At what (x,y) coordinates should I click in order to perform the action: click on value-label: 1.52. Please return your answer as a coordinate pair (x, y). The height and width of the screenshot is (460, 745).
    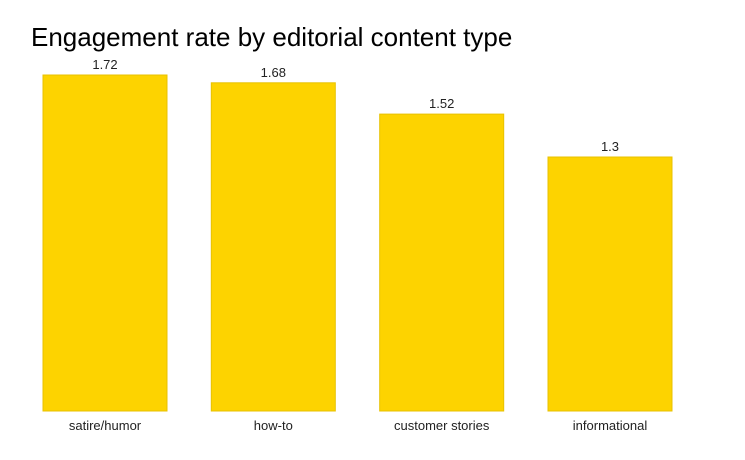
    Looking at the image, I should click on (441, 103).